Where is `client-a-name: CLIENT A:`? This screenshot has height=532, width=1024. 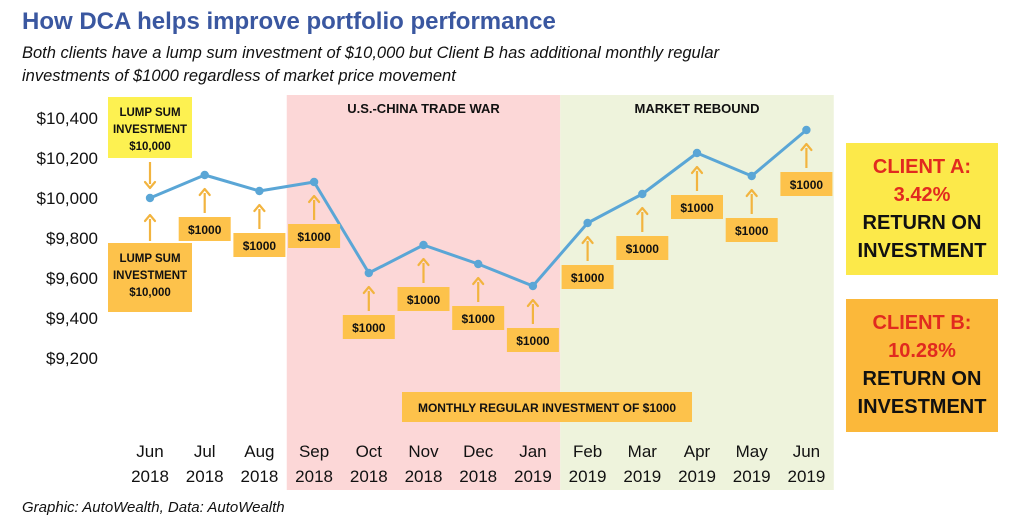 client-a-name: CLIENT A: is located at coordinates (922, 167).